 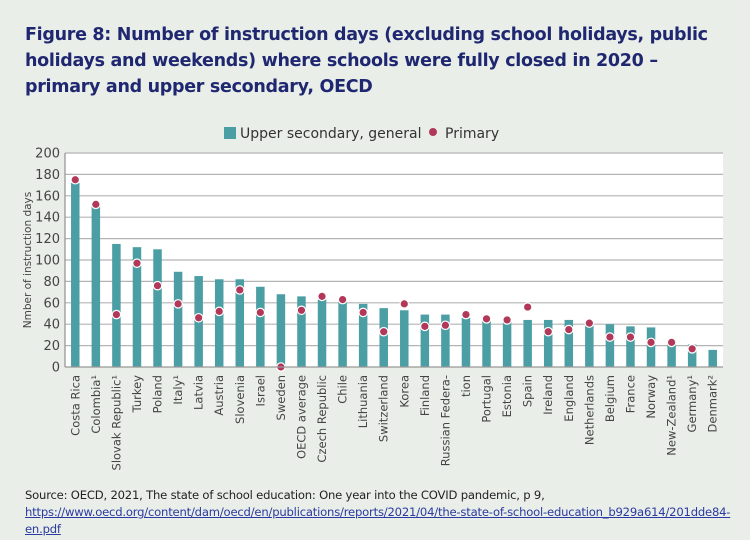 I want to click on x-tick-label: Slovenia, so click(x=240, y=399).